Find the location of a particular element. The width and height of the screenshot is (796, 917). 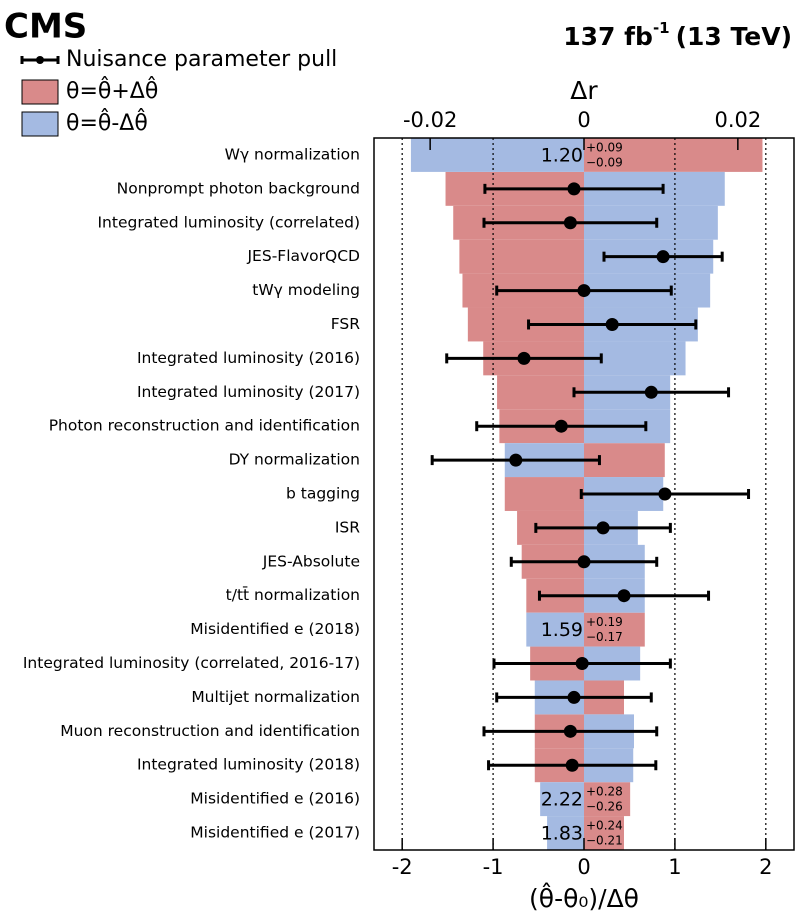

category-label: ISR is located at coordinates (347, 527).